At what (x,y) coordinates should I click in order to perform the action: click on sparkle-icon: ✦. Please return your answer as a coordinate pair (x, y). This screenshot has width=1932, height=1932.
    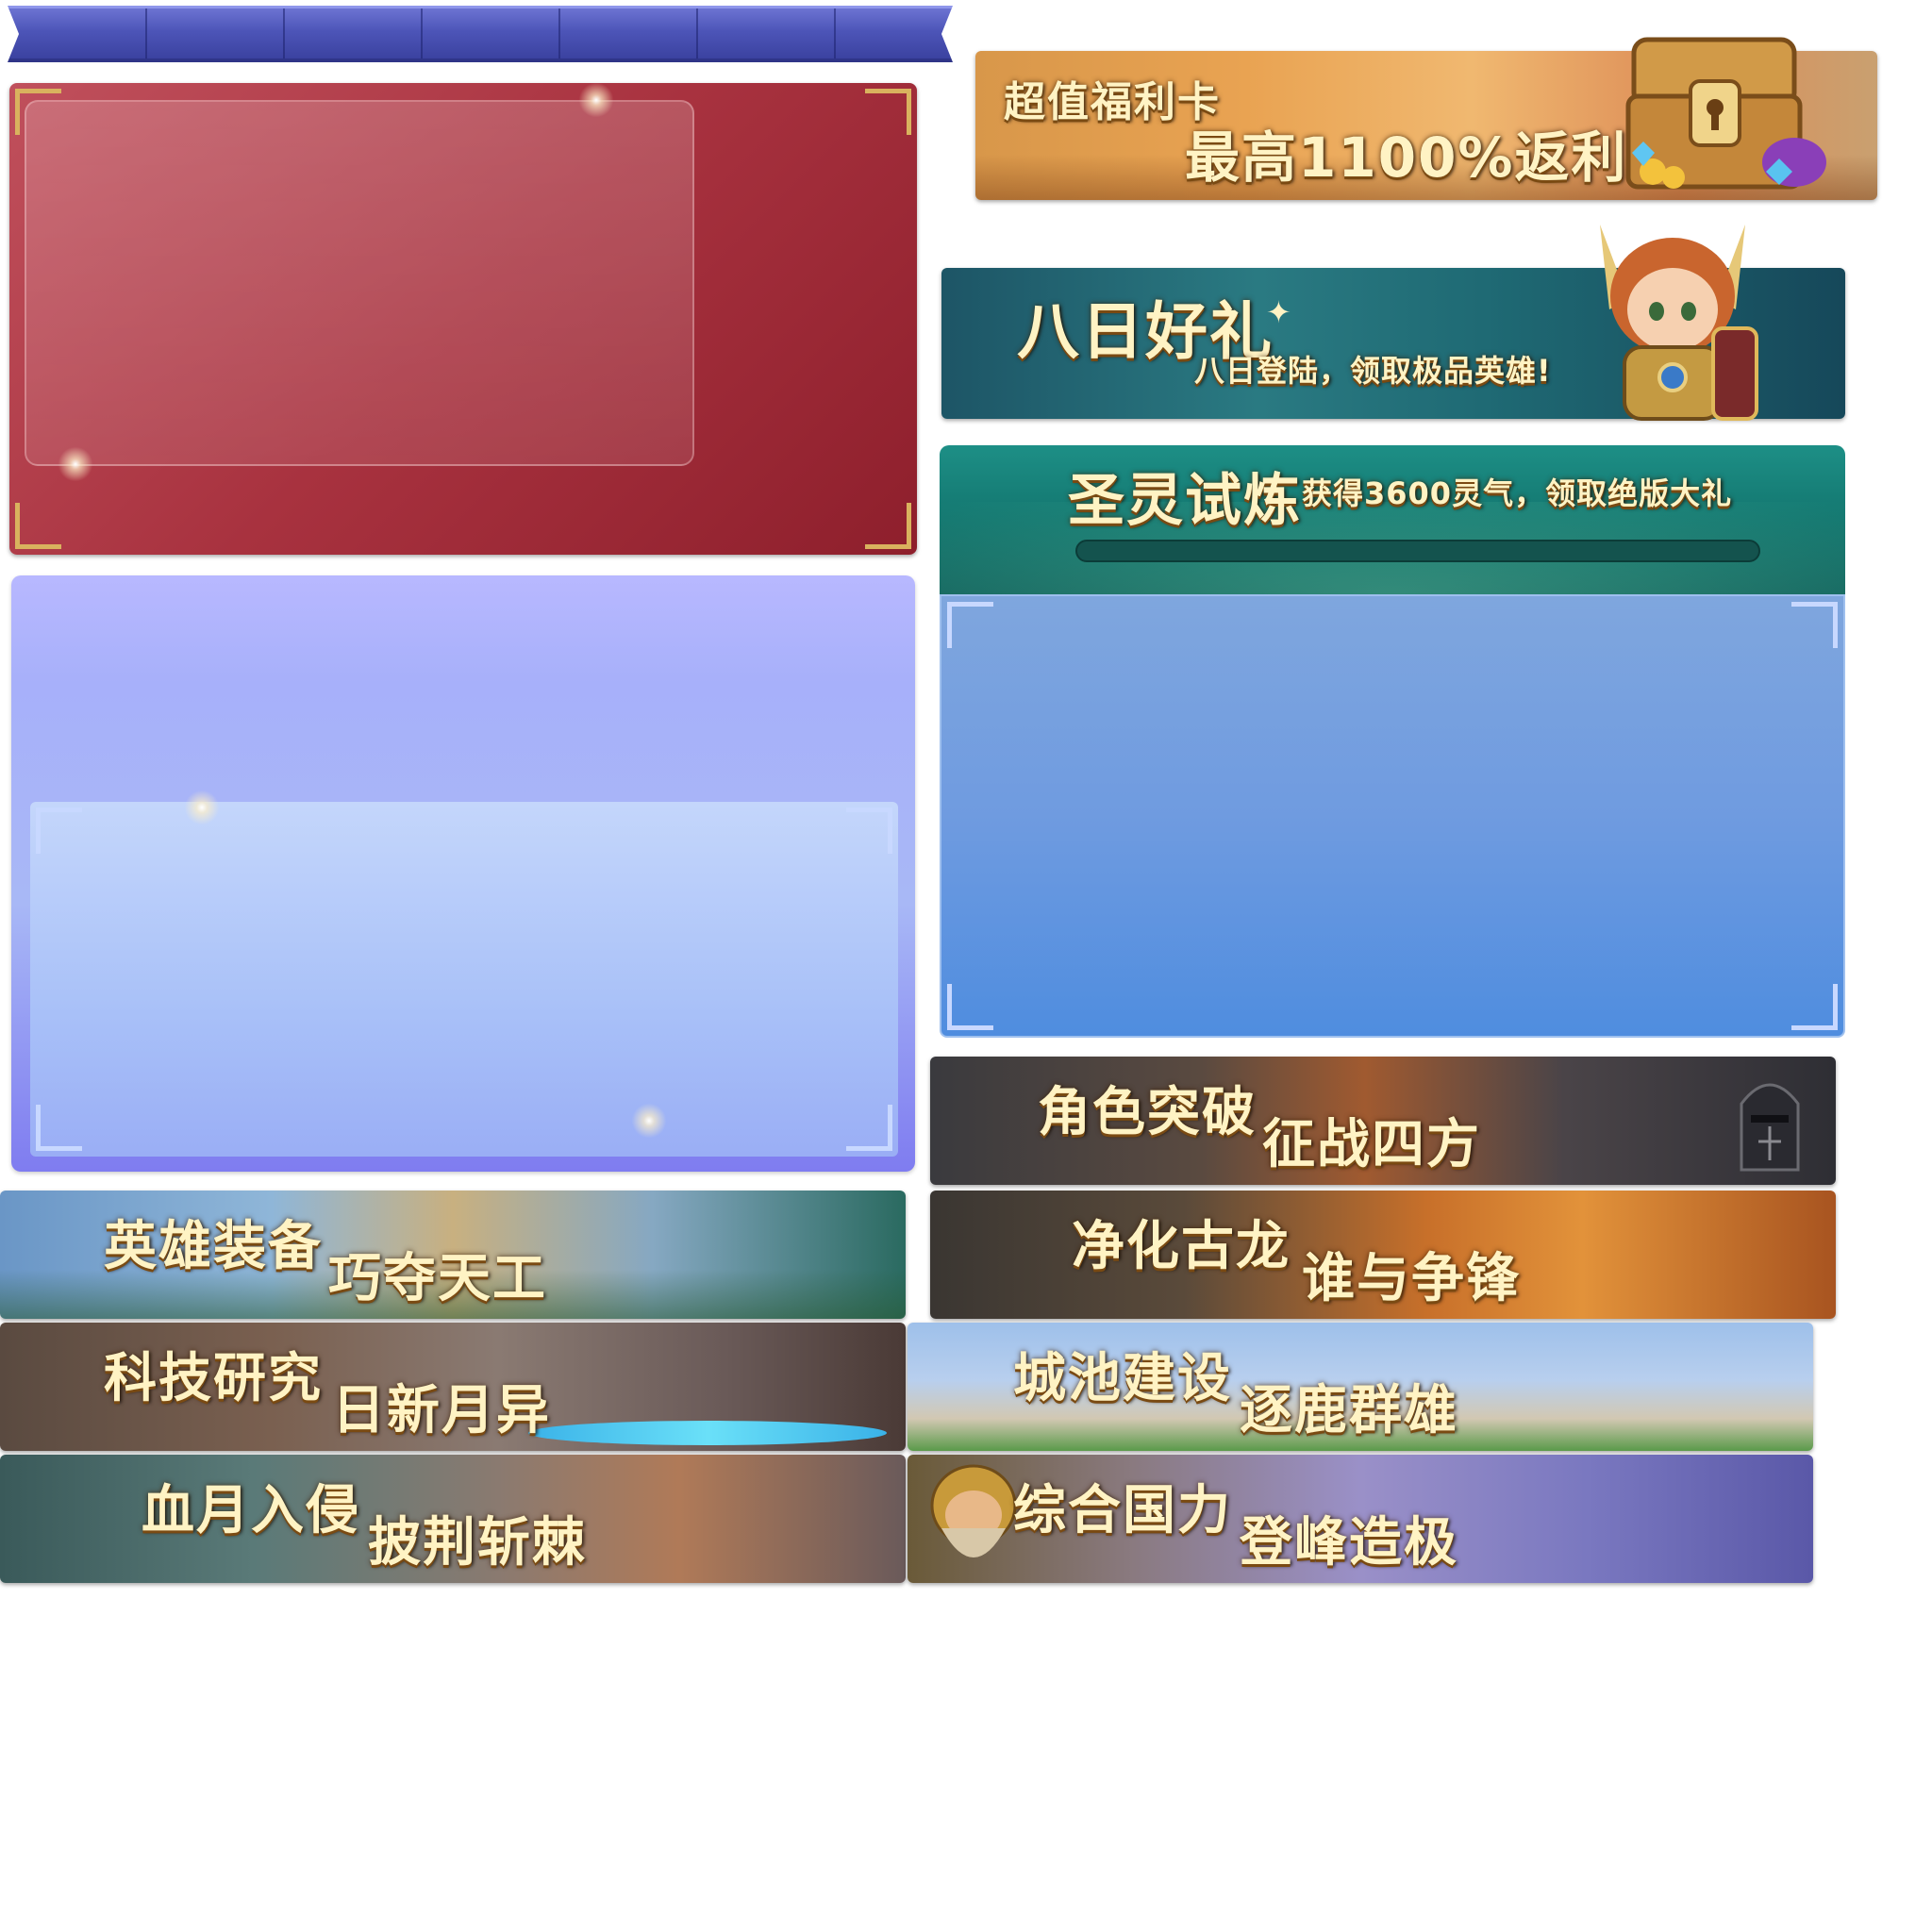
    Looking at the image, I should click on (1278, 312).